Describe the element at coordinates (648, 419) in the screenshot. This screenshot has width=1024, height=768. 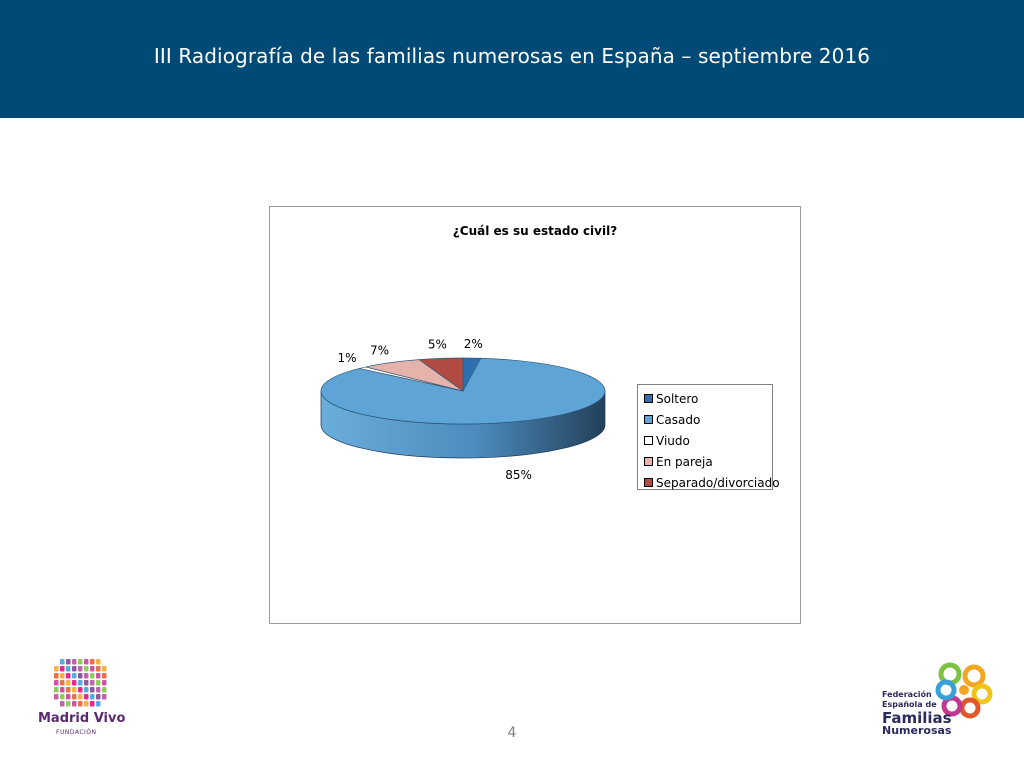
I see `legend-swatch-casado` at that location.